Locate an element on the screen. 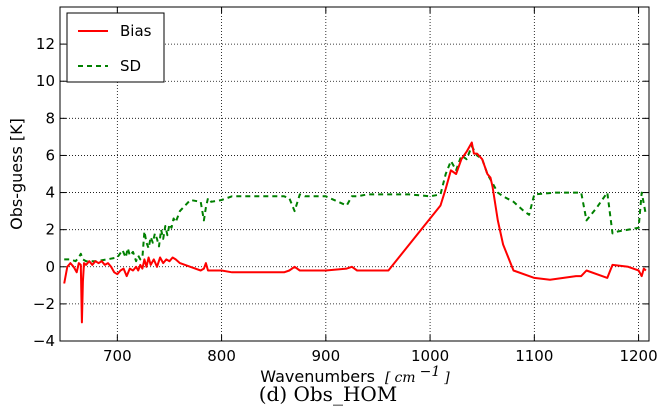 The width and height of the screenshot is (663, 406). y-tick-label: −2 is located at coordinates (44, 304).